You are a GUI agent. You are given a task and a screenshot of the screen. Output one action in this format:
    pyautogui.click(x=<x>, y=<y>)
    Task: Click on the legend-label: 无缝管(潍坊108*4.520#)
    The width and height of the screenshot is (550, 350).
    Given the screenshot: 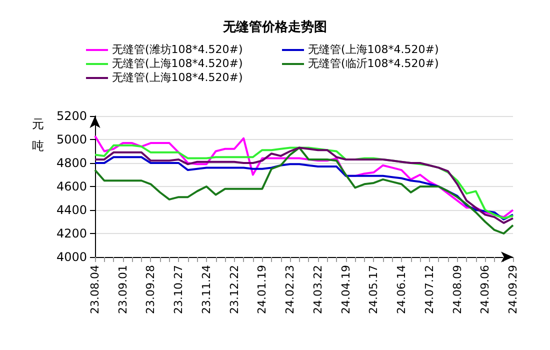 What is the action you would take?
    pyautogui.click(x=177, y=49)
    